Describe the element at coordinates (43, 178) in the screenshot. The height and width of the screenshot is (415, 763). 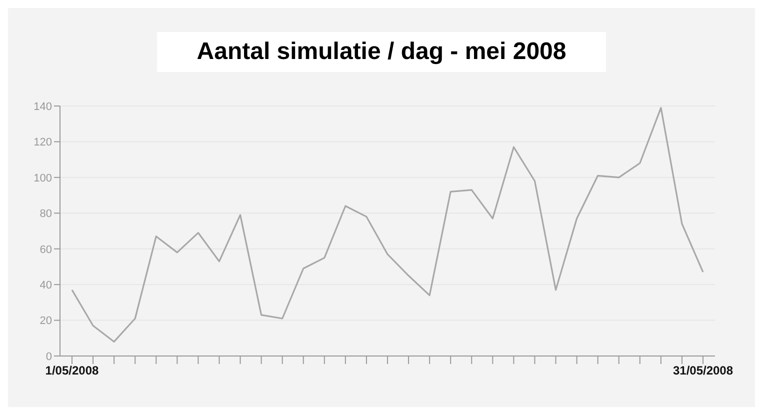
I see `y-tick-label: 100` at that location.